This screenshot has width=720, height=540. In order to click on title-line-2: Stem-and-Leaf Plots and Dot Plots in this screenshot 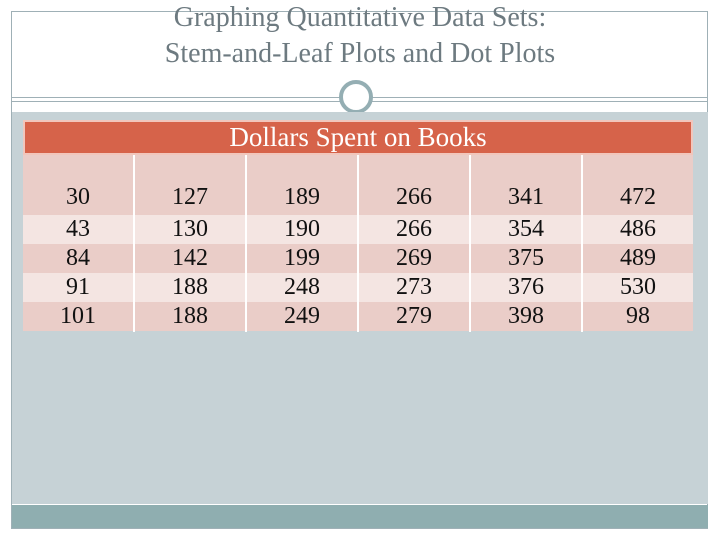, I will do `click(360, 53)`.